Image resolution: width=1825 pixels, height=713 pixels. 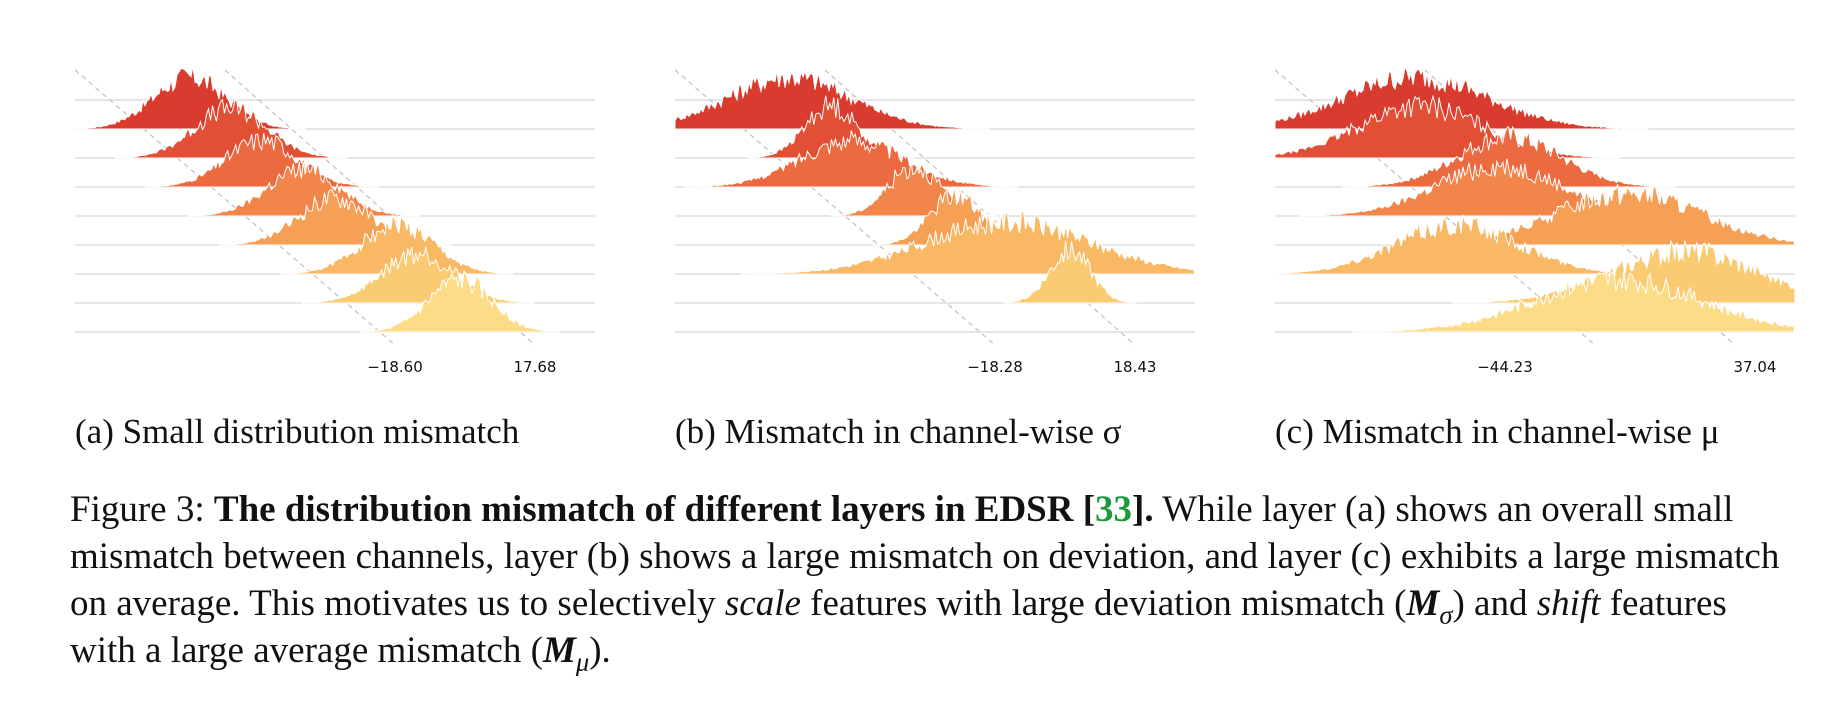 I want to click on ridgeline-plot-b: −18.28 18.43, so click(x=935, y=222).